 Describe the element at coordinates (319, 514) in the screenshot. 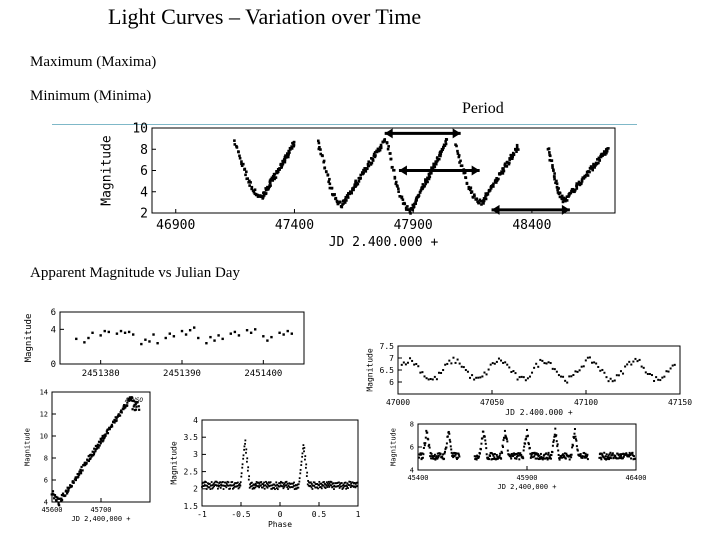

I see `x-tick-label: 0.5` at that location.